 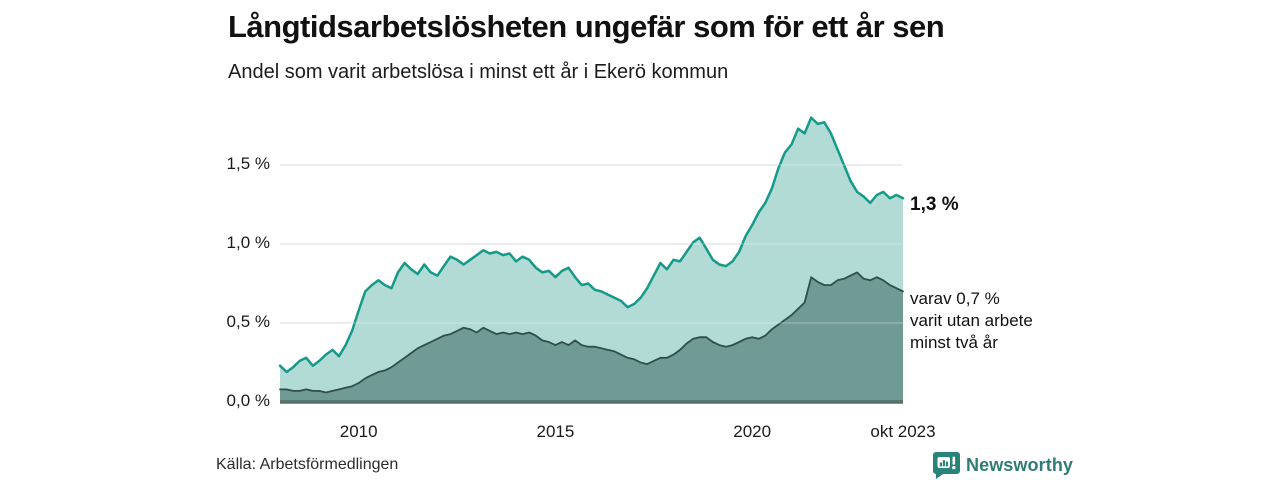 What do you see at coordinates (934, 204) in the screenshot?
I see `end-value-label-total: 1,3 %` at bounding box center [934, 204].